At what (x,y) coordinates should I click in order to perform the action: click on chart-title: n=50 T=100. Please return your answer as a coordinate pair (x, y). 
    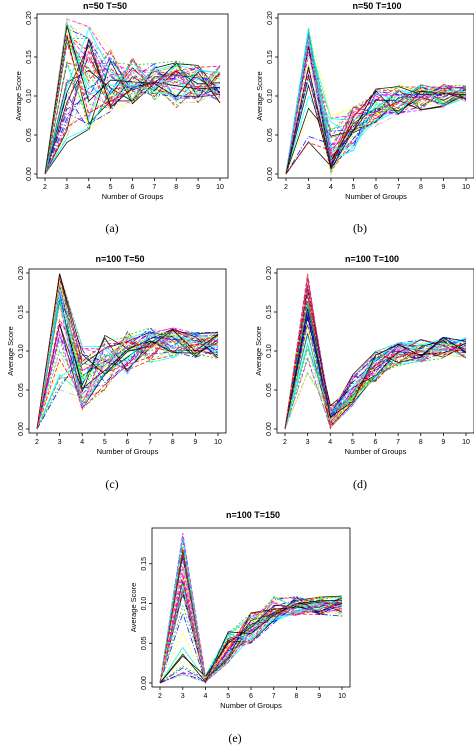
    Looking at the image, I should click on (376, 6).